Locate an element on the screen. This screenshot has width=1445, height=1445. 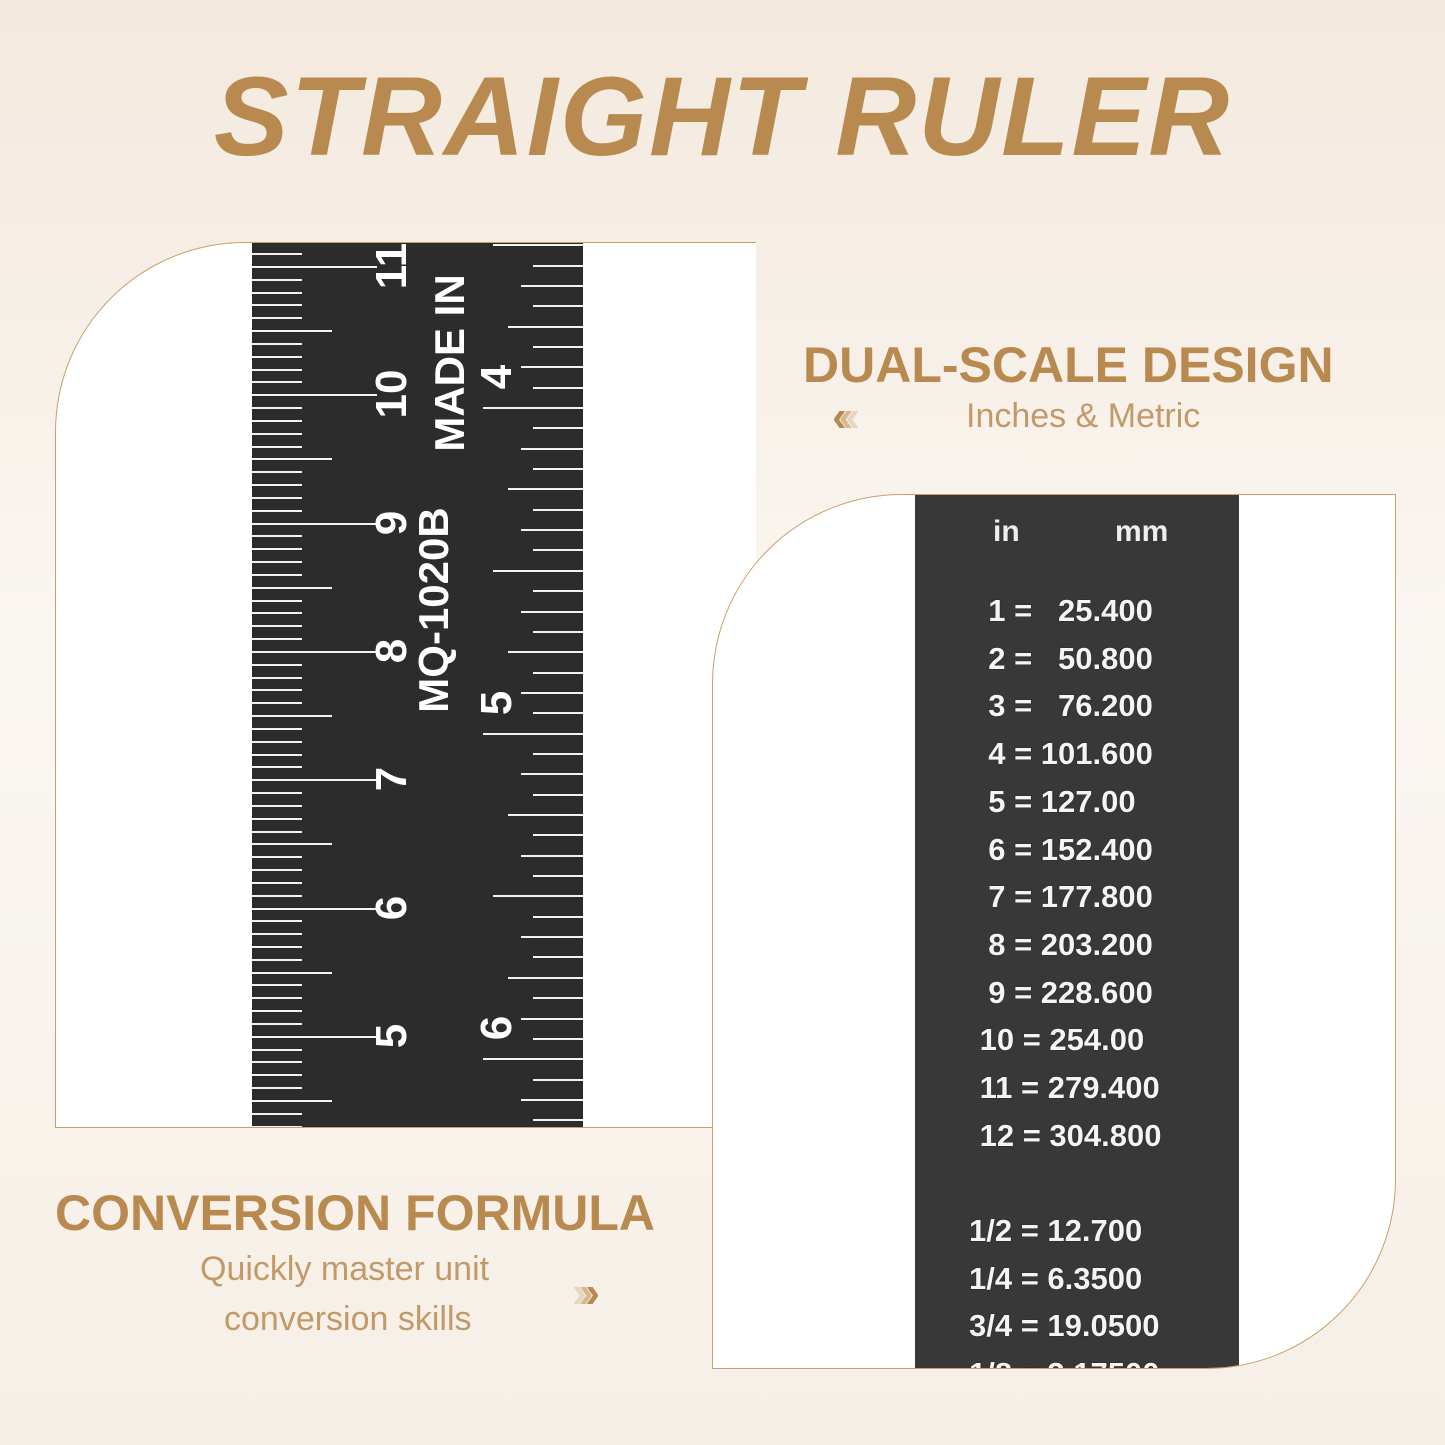
ruler-scale: 11 10 9 8 7 6 5 4 5 6 MQ-1020B MADE IN is located at coordinates (417, 684).